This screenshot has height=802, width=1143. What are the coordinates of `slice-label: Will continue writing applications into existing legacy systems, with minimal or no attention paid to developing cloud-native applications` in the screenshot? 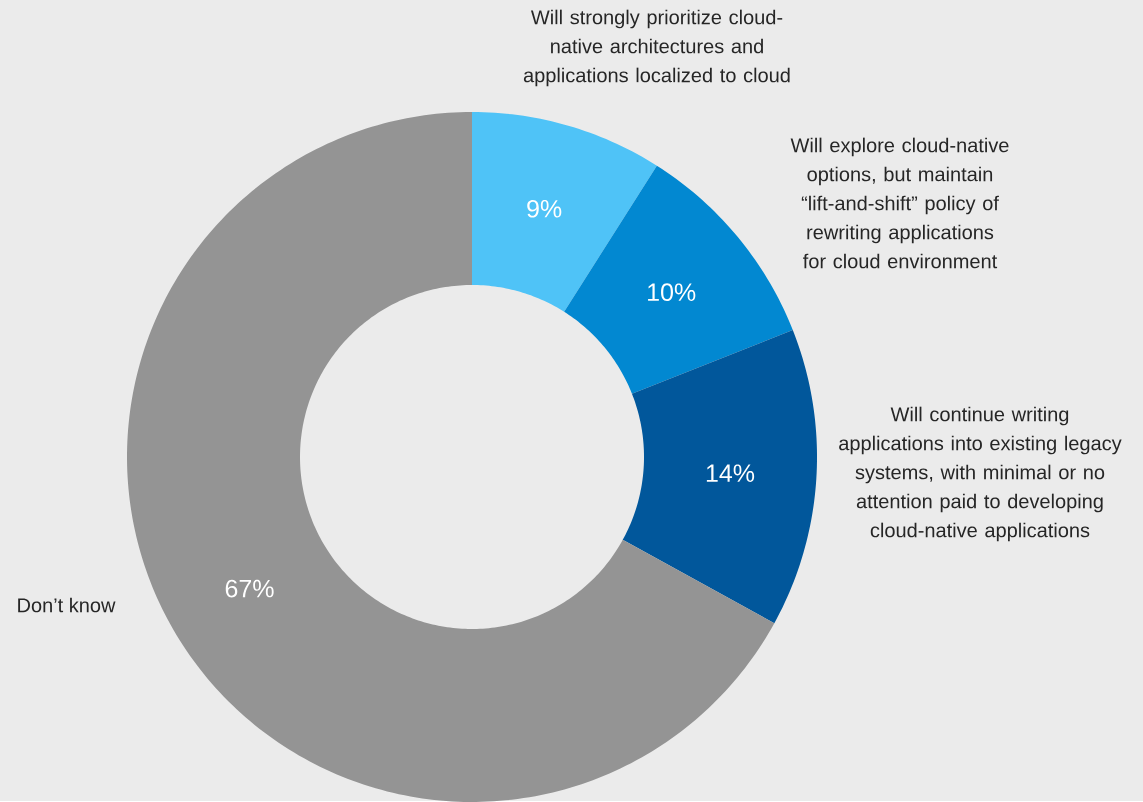 It's located at (980, 474).